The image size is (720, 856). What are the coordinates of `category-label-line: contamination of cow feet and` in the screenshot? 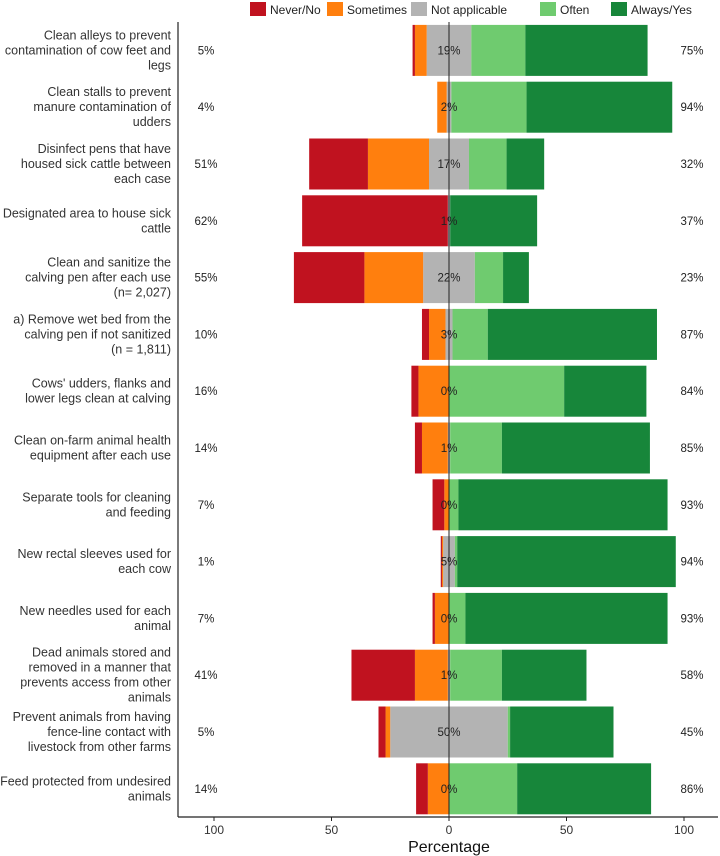 It's located at (88, 50).